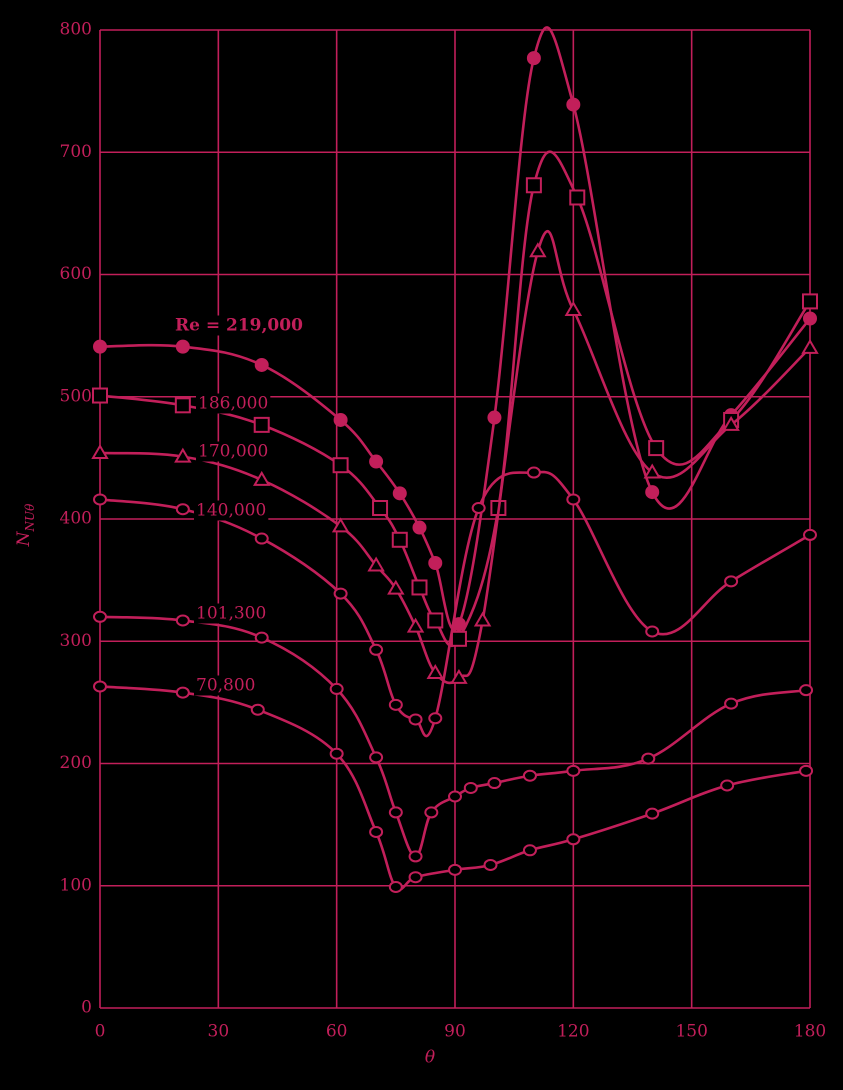 This screenshot has height=1090, width=843. Describe the element at coordinates (24, 538) in the screenshot. I see `y-axis-label-main: N` at that location.